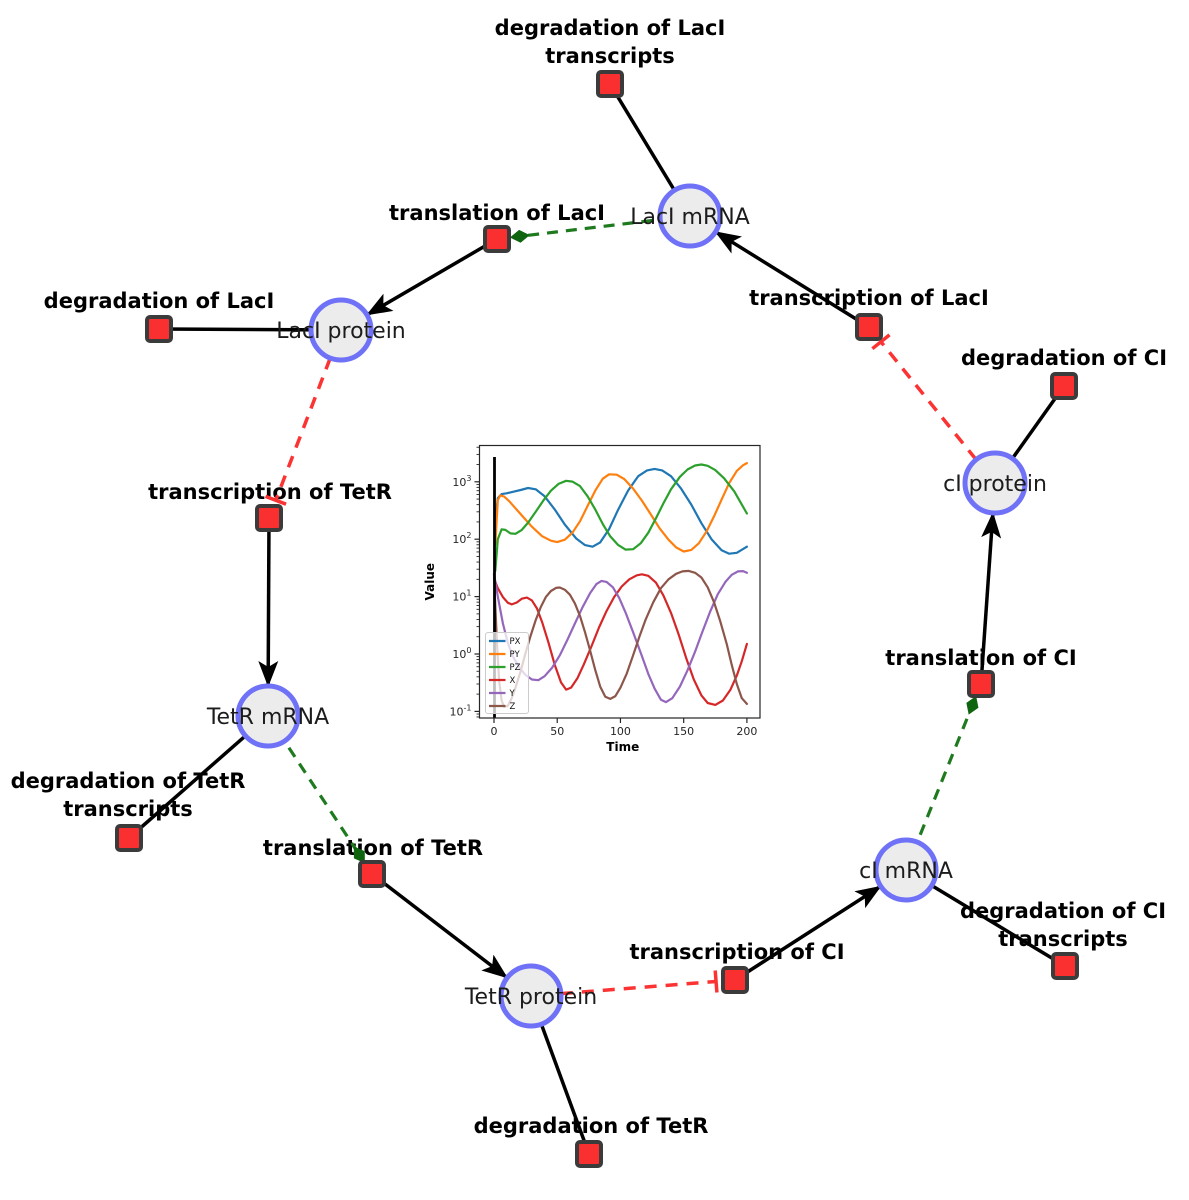 The width and height of the screenshot is (1189, 1200). Describe the element at coordinates (928, 400) in the screenshot. I see `edge-inhibition-ci_protein-txn_laci` at that location.